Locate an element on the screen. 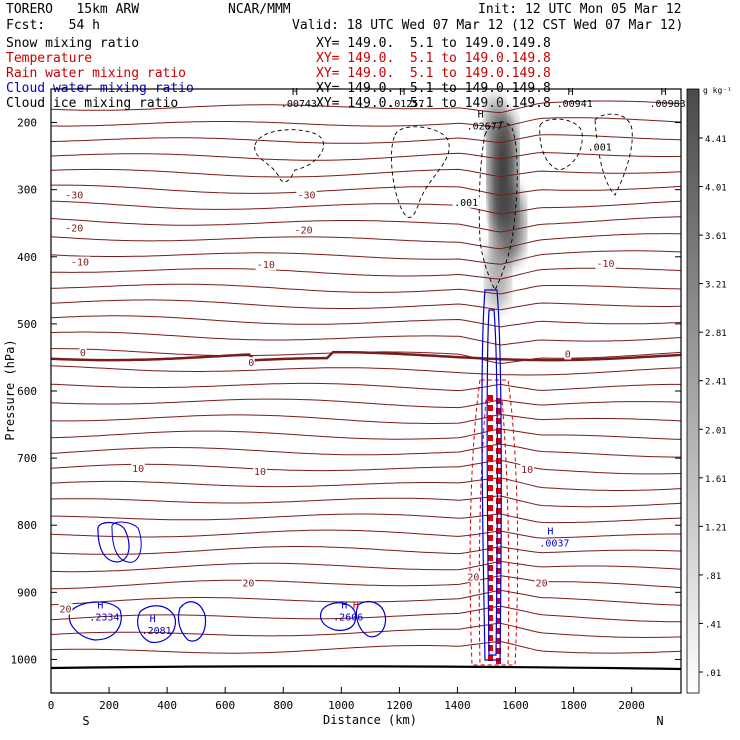 The width and height of the screenshot is (740, 740). contour-label: 0 is located at coordinates (568, 354).